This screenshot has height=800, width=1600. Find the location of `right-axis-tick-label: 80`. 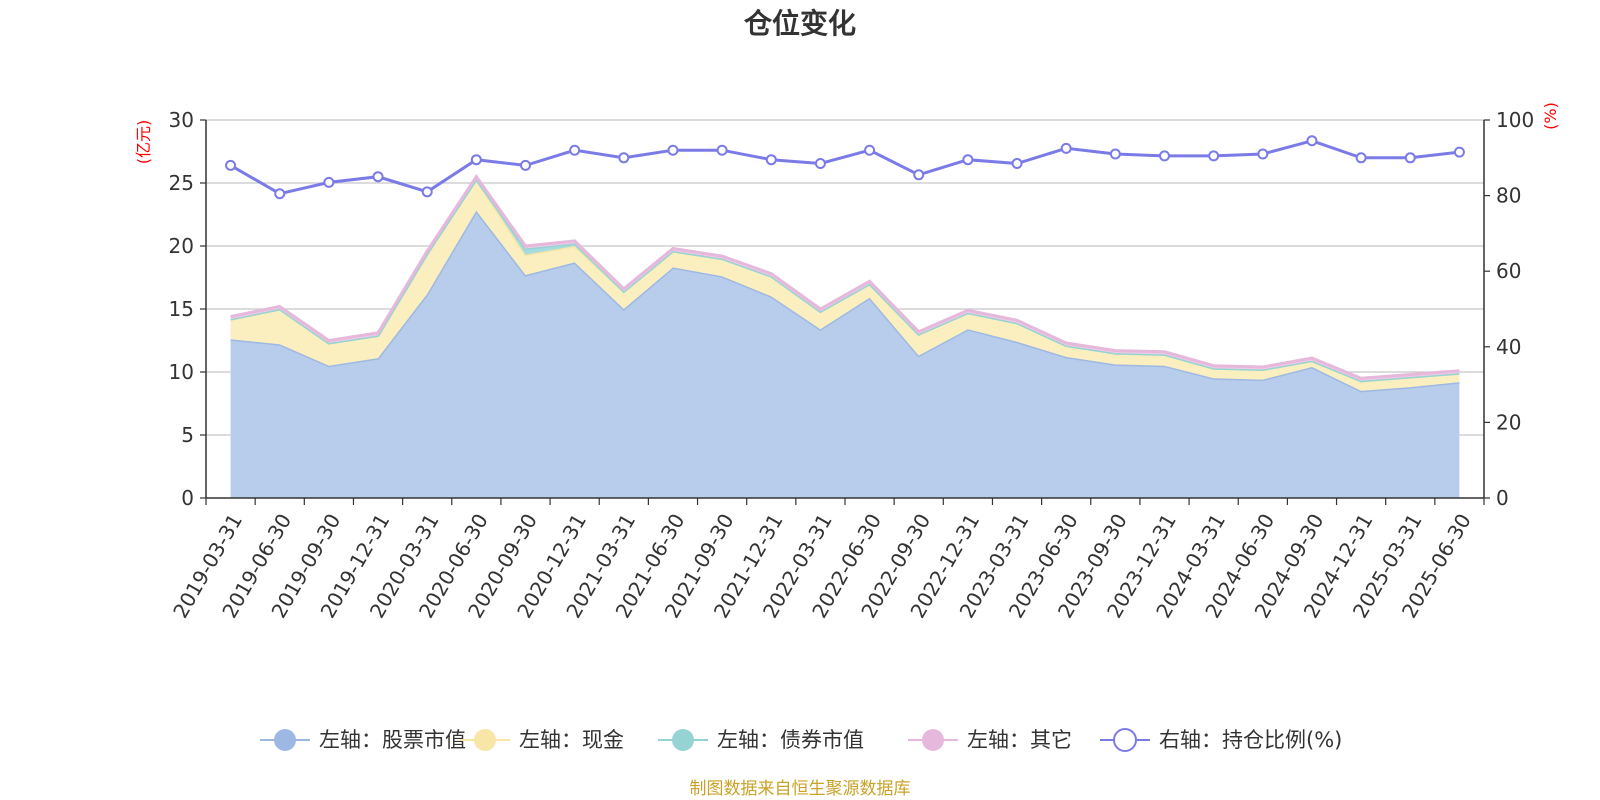

right-axis-tick-label: 80 is located at coordinates (1508, 196).